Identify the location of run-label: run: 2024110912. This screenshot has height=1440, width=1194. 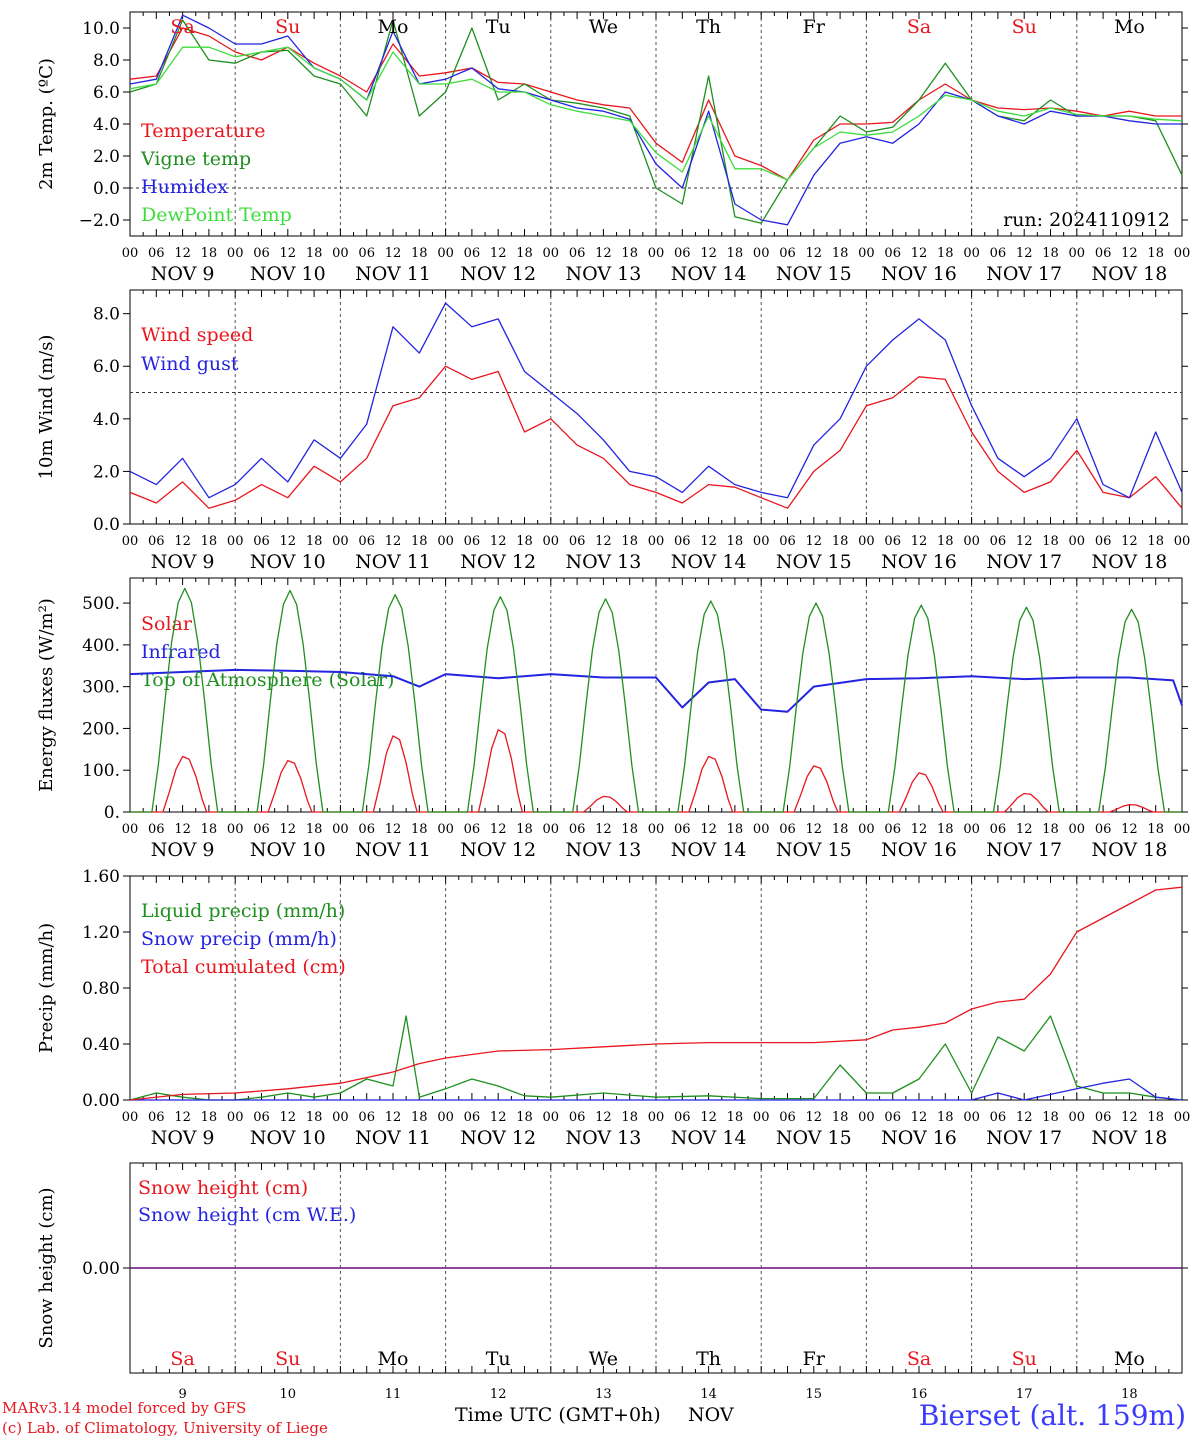
(1086, 220).